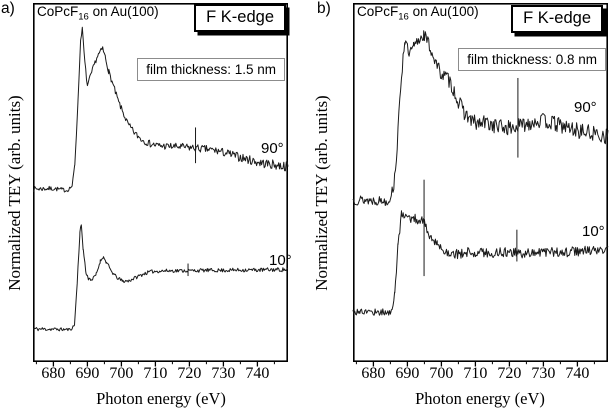 The image size is (612, 412). I want to click on x-axis-label-a: Photon energy (eV), so click(161, 398).